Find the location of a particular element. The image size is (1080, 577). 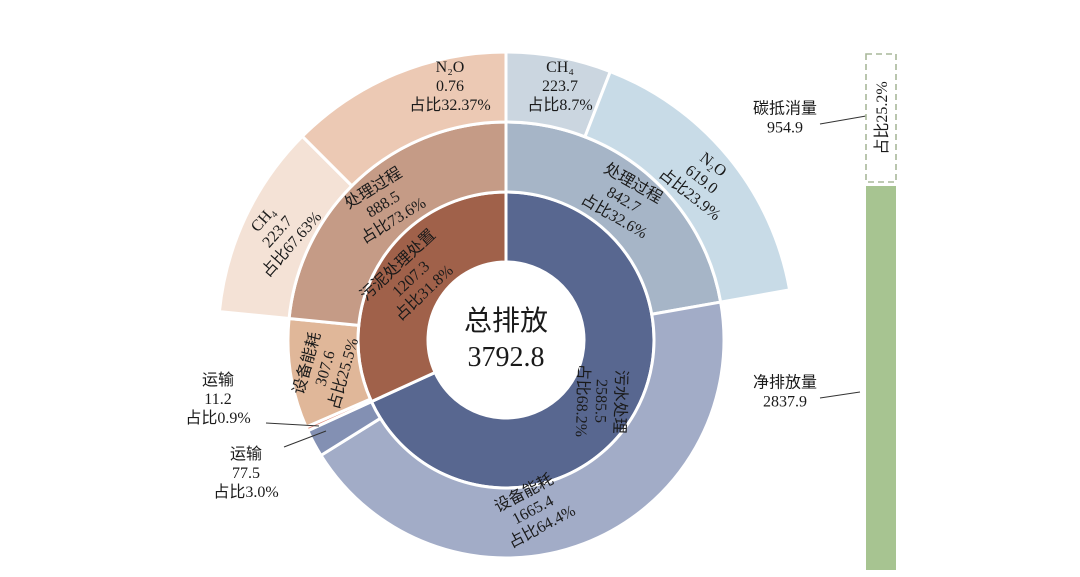

carbon-offset-percent: 占比25.2% is located at coordinates (882, 117).